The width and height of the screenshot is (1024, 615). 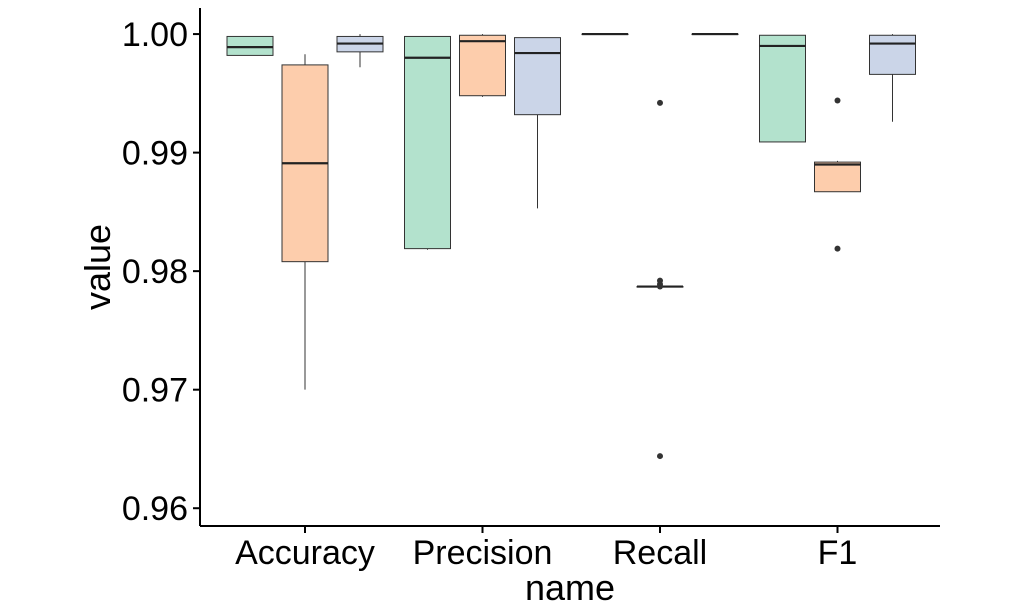 What do you see at coordinates (155, 272) in the screenshot?
I see `y-tick-label: 0.98` at bounding box center [155, 272].